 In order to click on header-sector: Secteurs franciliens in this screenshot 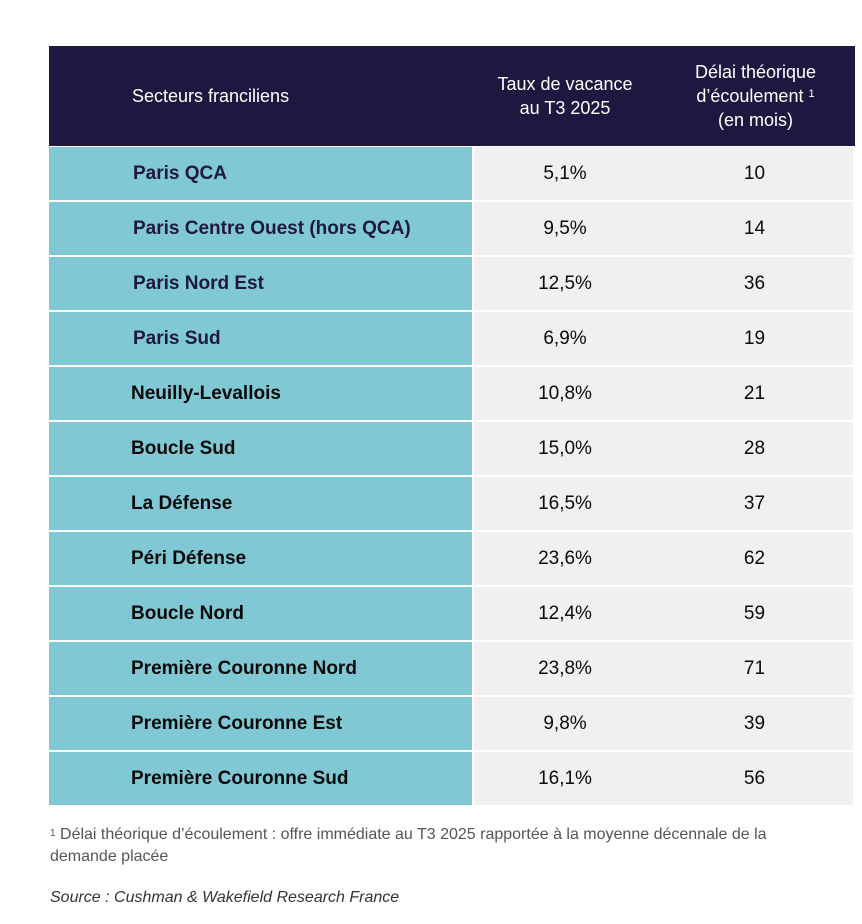, I will do `click(211, 96)`.